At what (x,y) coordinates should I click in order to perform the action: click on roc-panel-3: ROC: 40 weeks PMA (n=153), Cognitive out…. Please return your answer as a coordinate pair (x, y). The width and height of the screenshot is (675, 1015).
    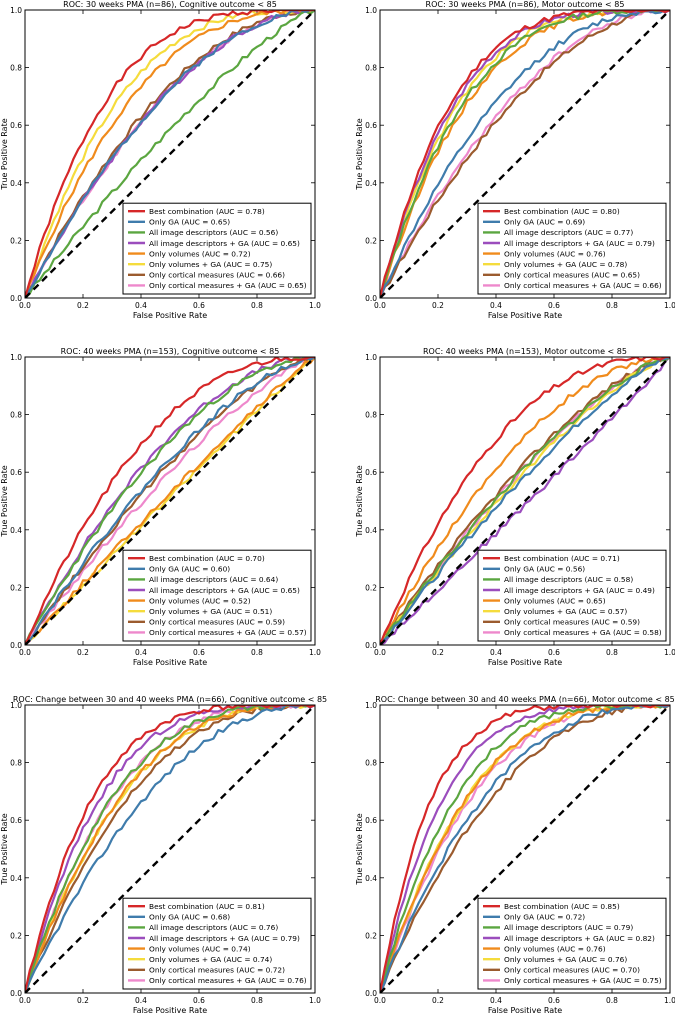
    Looking at the image, I should click on (160, 507).